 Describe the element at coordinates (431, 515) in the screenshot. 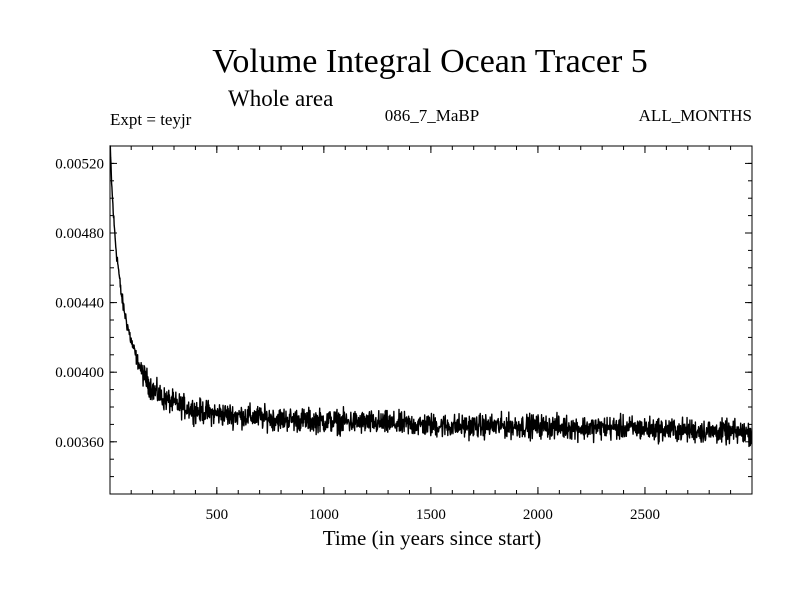

I see `x-tick-label: 1500` at that location.